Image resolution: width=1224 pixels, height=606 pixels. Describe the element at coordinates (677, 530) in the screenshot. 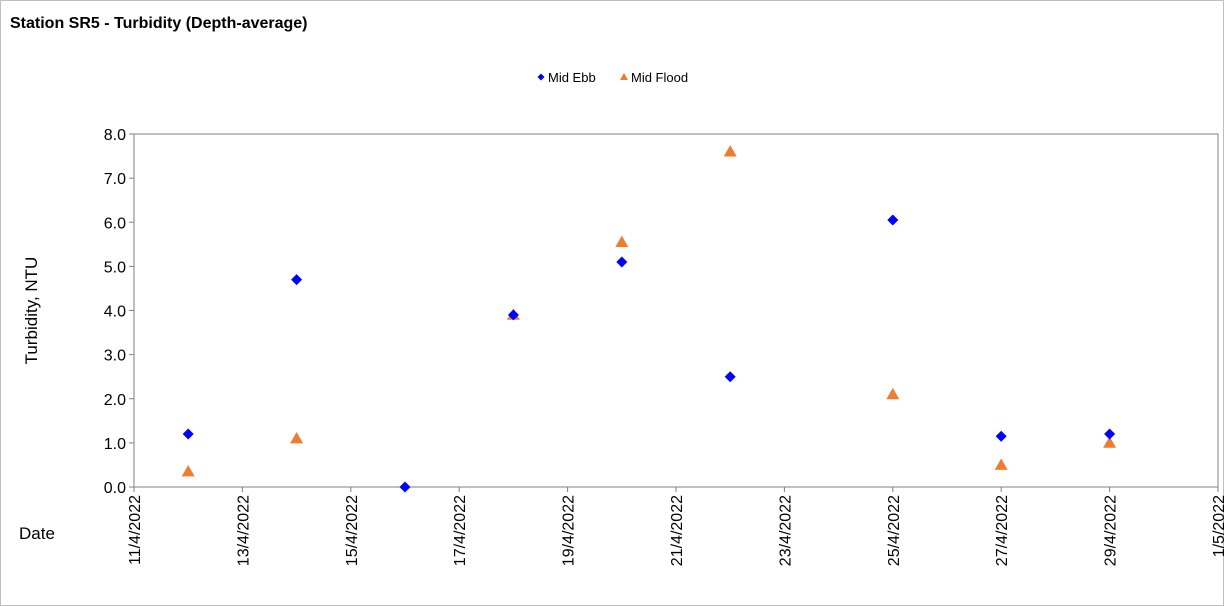

I see `x-tick-label: 21/4/2022` at that location.